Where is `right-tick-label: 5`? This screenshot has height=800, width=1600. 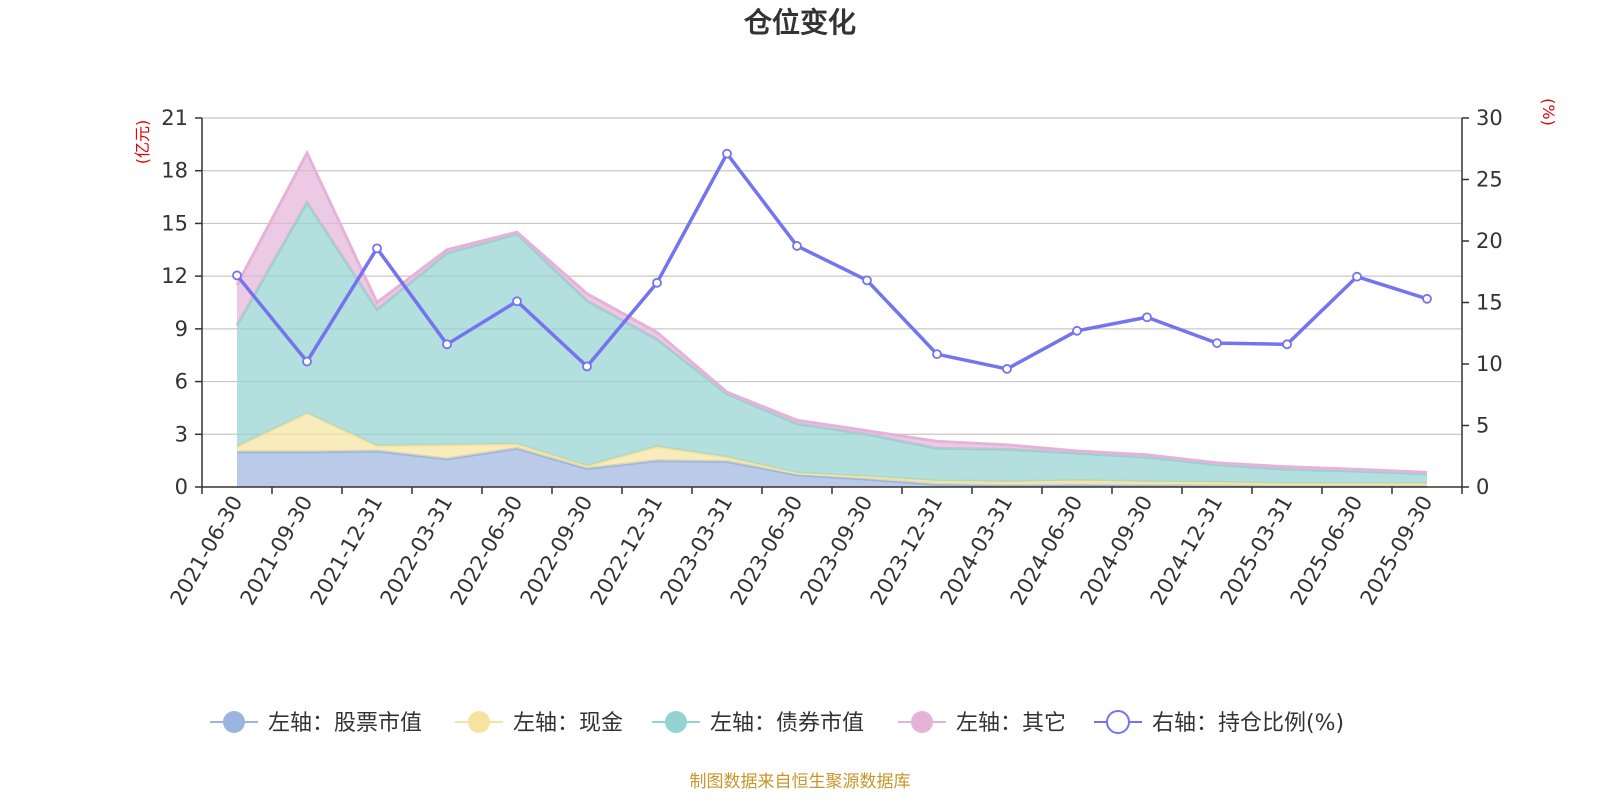 right-tick-label: 5 is located at coordinates (1482, 426).